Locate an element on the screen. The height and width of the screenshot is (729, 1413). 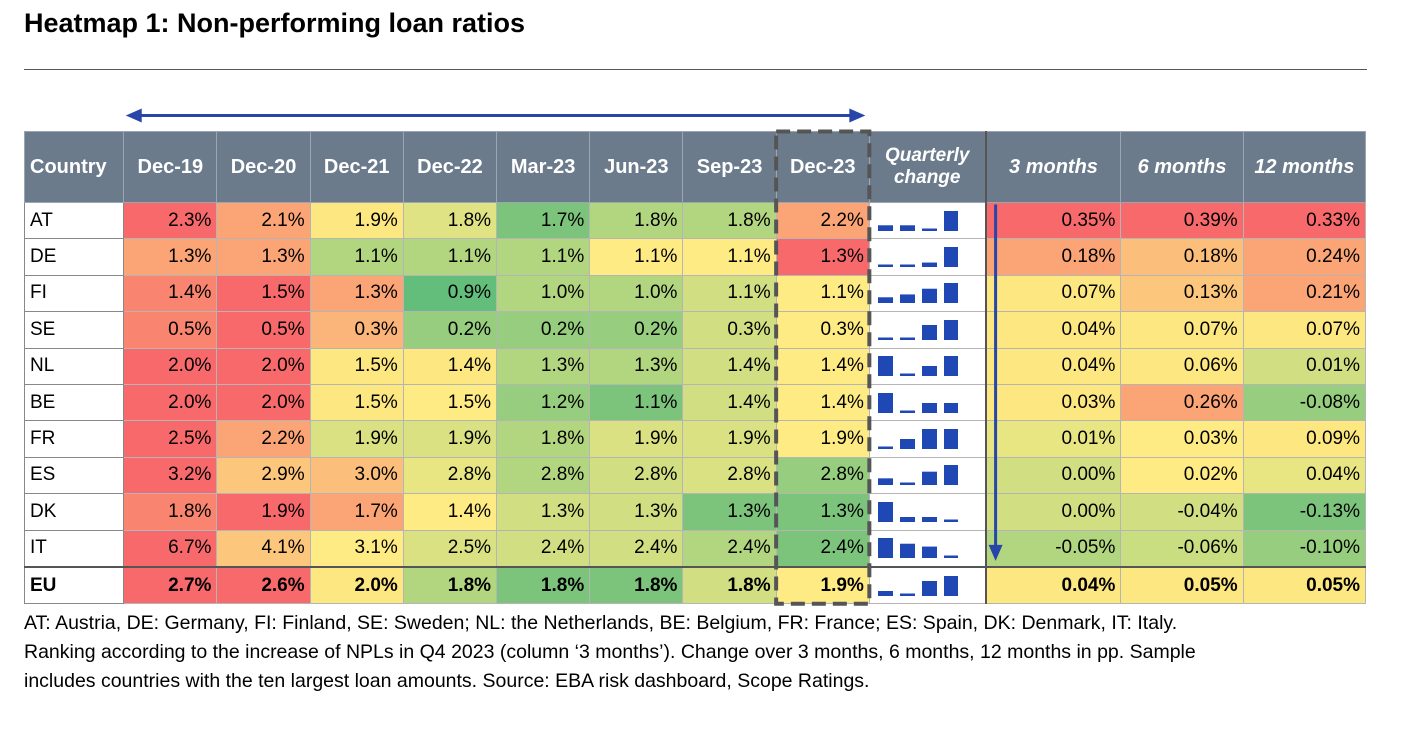
chart-title: Heatmap 1: Non-performing loan ratios is located at coordinates (275, 23).